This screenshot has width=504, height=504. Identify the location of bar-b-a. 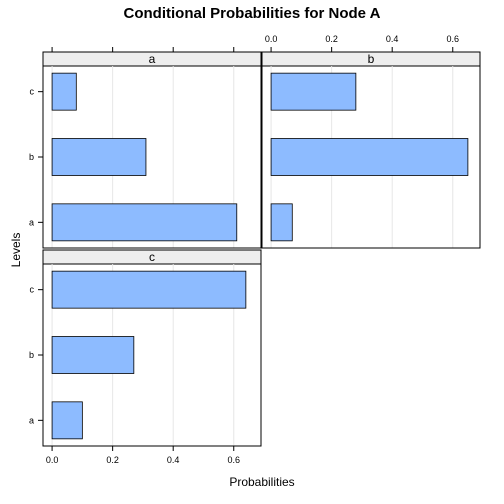
(281, 222).